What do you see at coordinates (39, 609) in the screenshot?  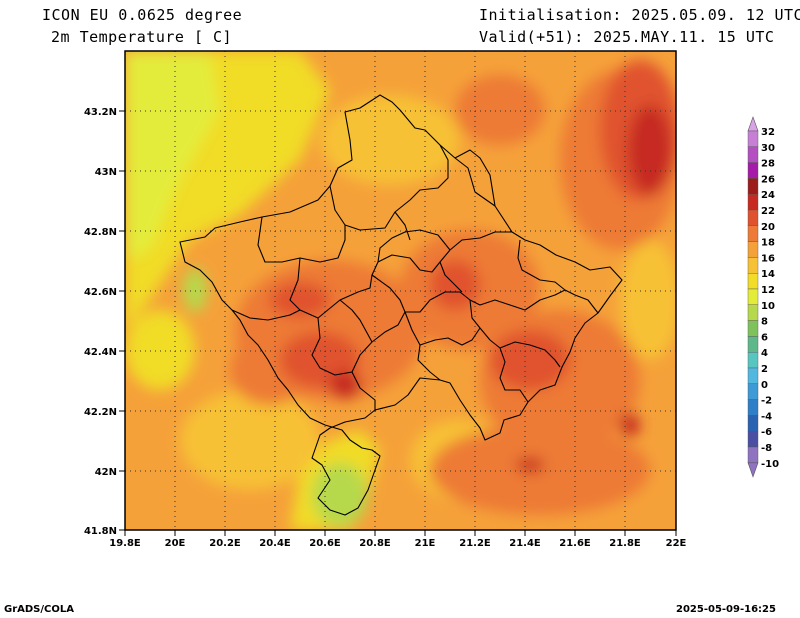 I see `software-credit: GrADS/COLA` at bounding box center [39, 609].